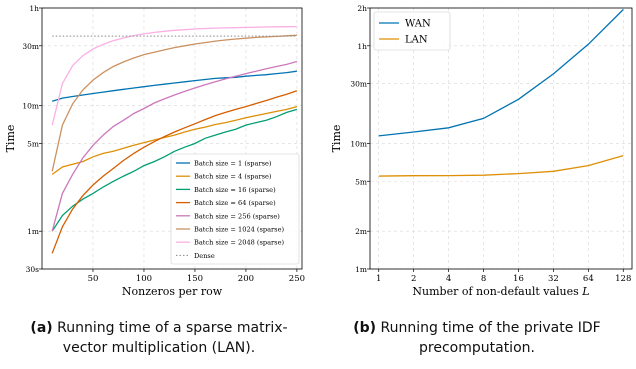 The width and height of the screenshot is (636, 369). Describe the element at coordinates (361, 181) in the screenshot. I see `y-tick-label-b: 5m` at that location.